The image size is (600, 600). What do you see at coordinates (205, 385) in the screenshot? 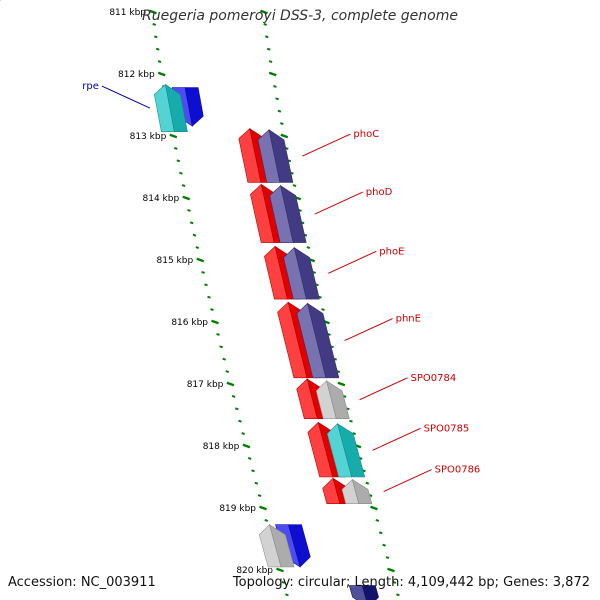
I see `position-label: 817 kbp` at bounding box center [205, 385].